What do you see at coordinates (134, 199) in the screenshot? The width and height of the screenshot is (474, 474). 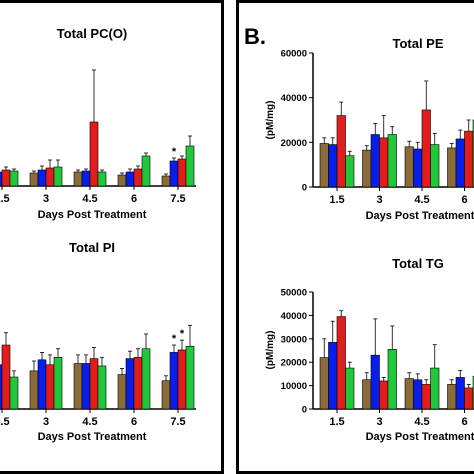 I see `chart1-x-tick-label: 6` at bounding box center [134, 199].